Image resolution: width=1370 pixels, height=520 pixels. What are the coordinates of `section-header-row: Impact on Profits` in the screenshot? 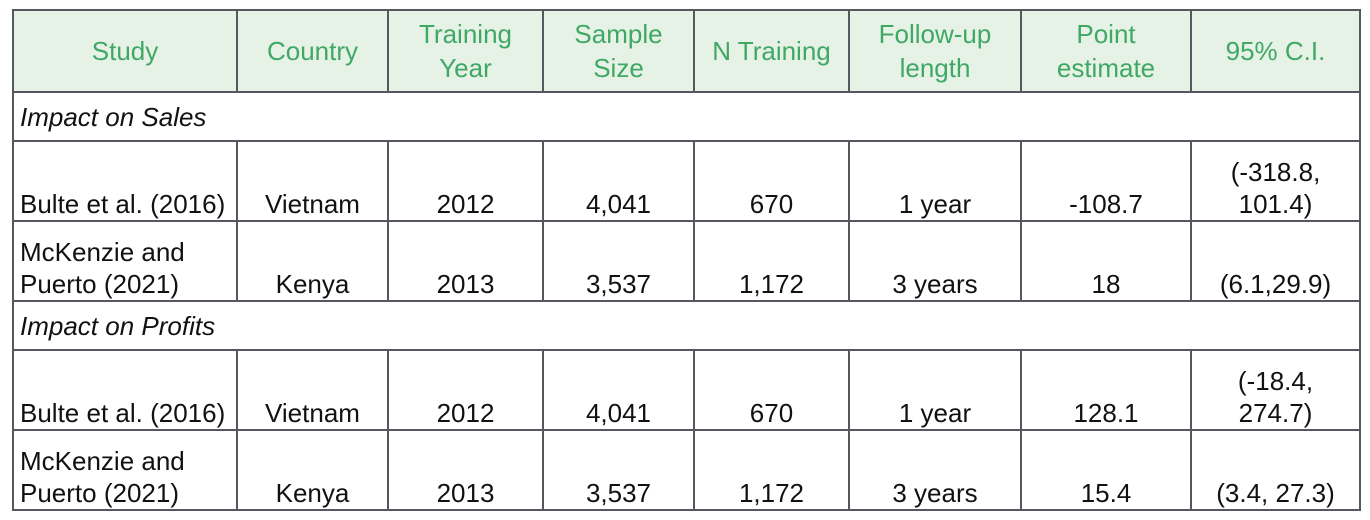 It's located at (686, 325).